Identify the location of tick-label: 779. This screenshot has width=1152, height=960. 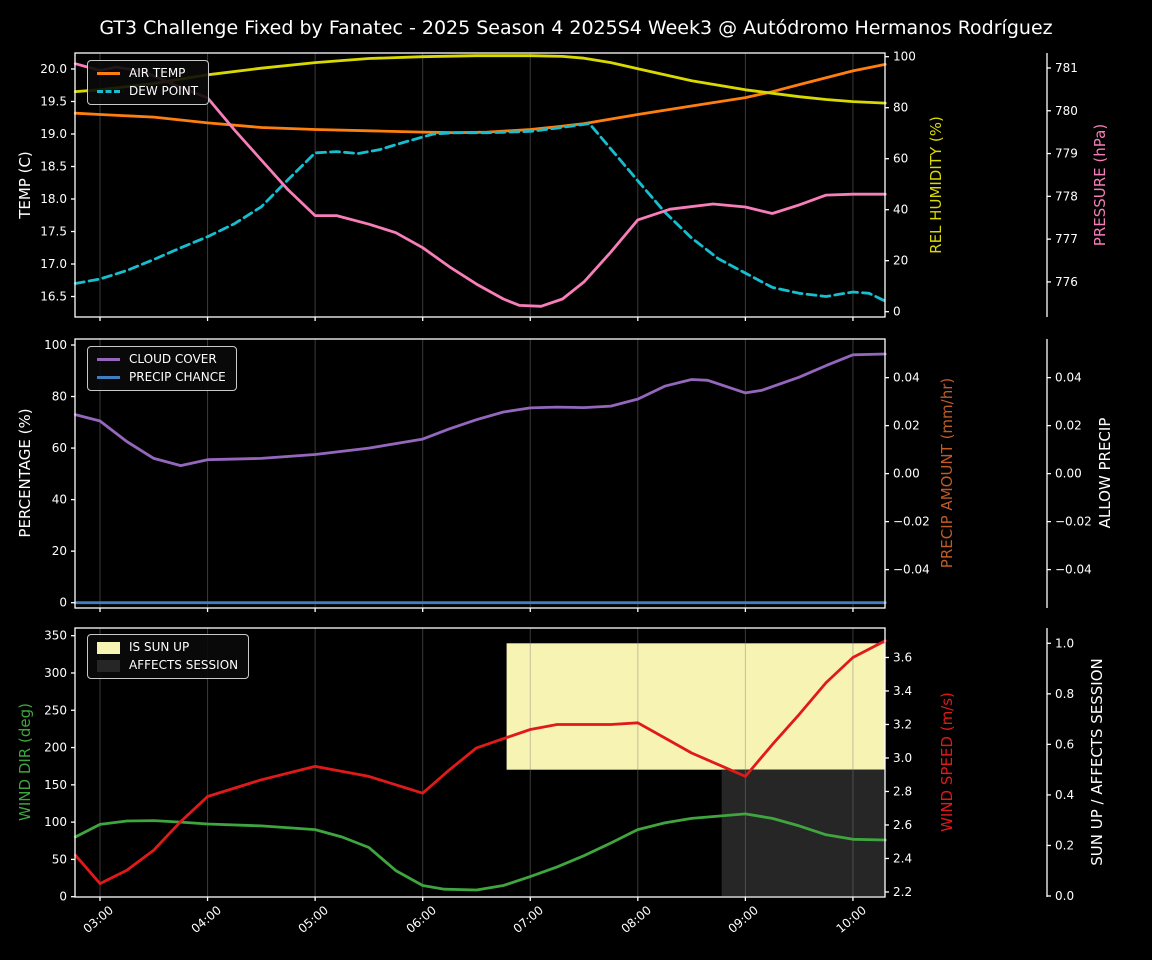
(1066, 154).